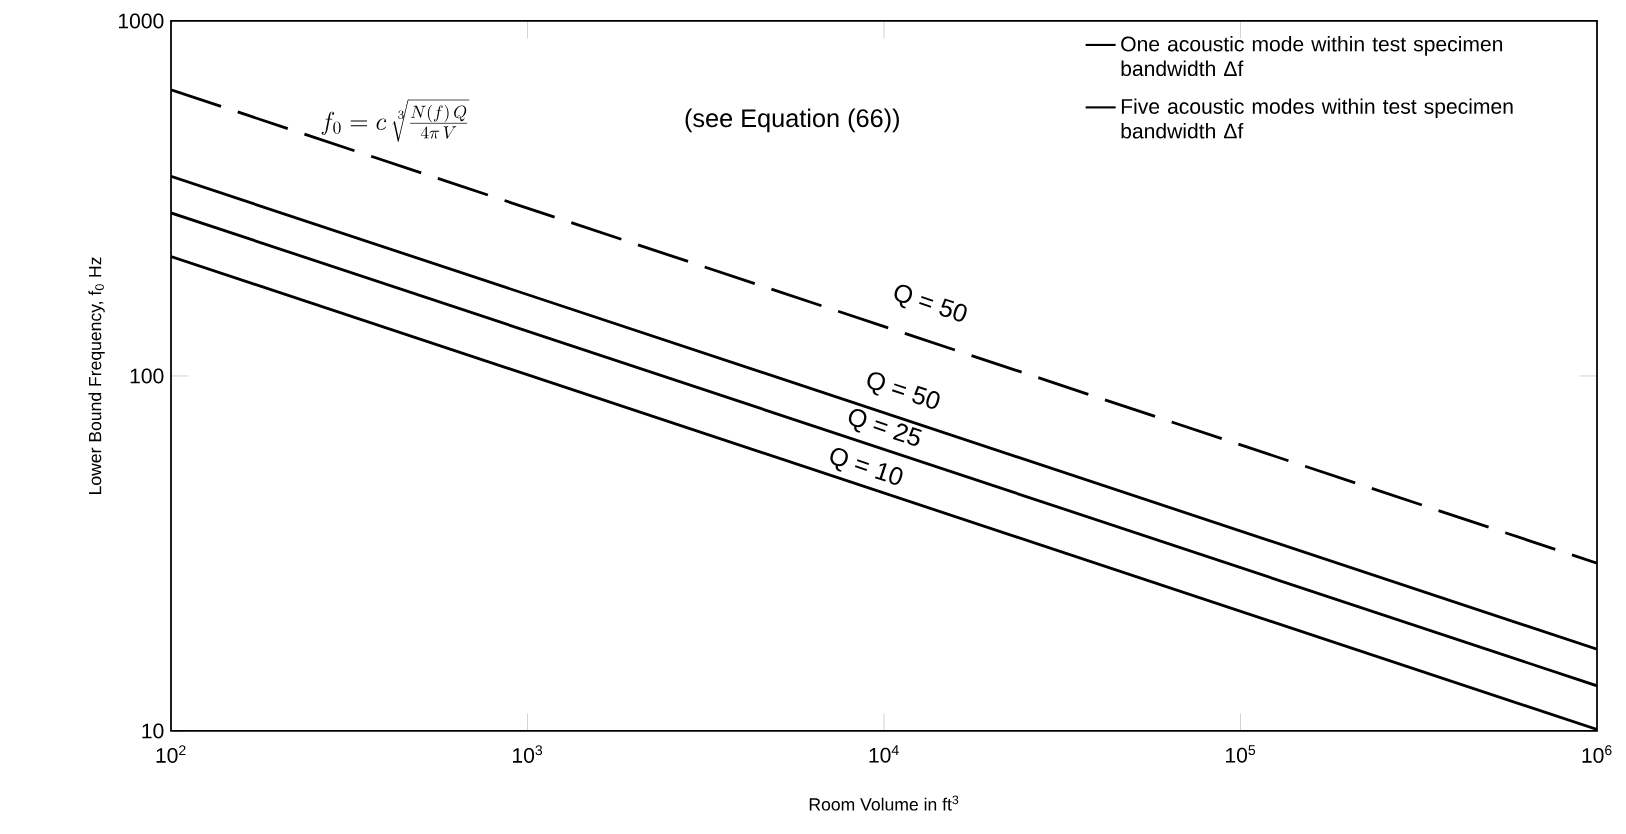  I want to click on annotation: Q = 25, so click(885, 427).